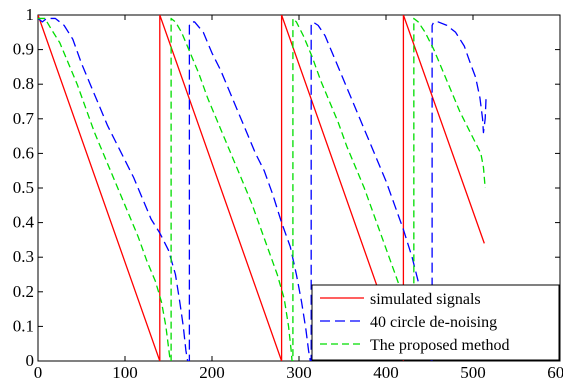 This screenshot has width=563, height=383. I want to click on x-tick-label-0: 0, so click(38, 372).